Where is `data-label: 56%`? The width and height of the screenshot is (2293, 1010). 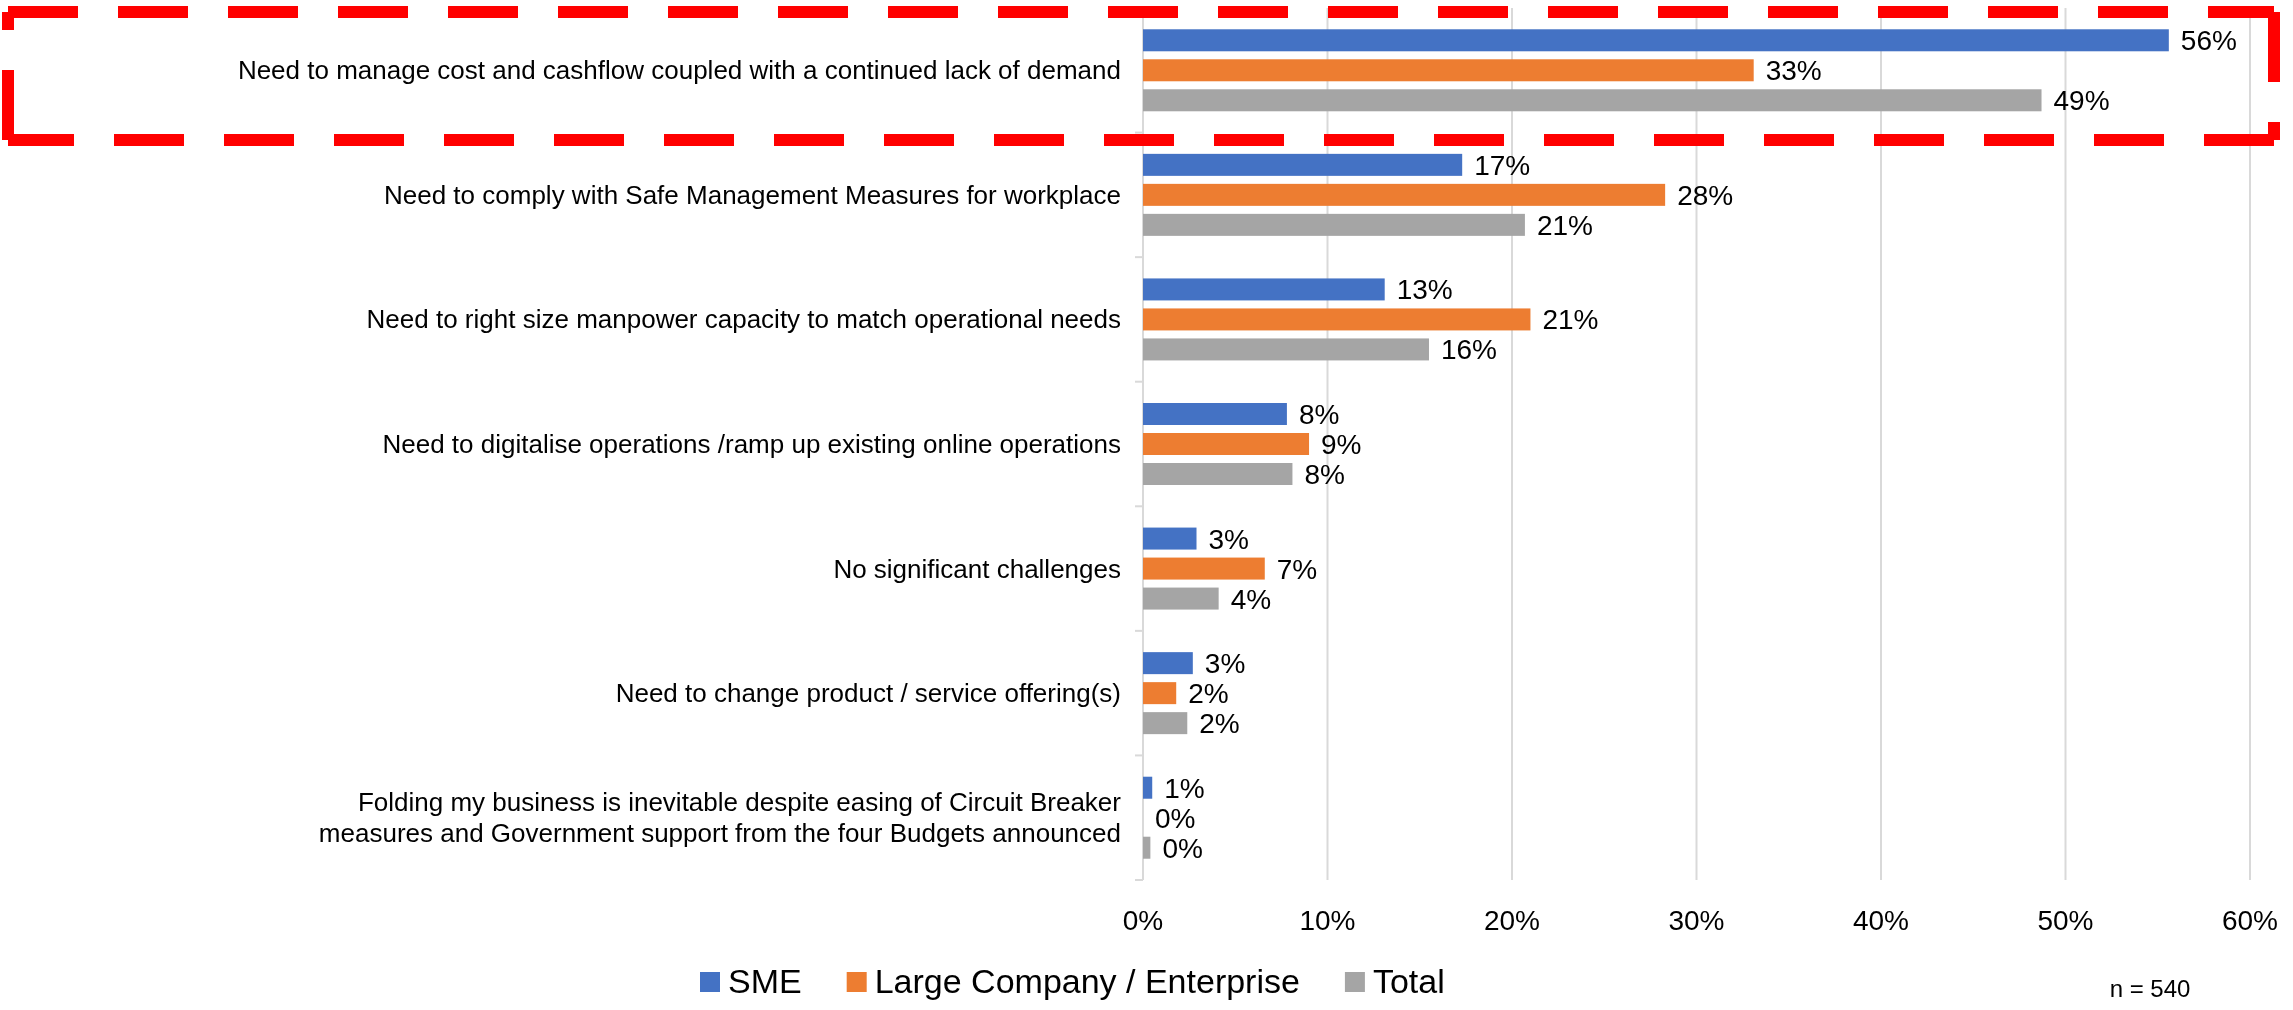
data-label: 56% is located at coordinates (2208, 41).